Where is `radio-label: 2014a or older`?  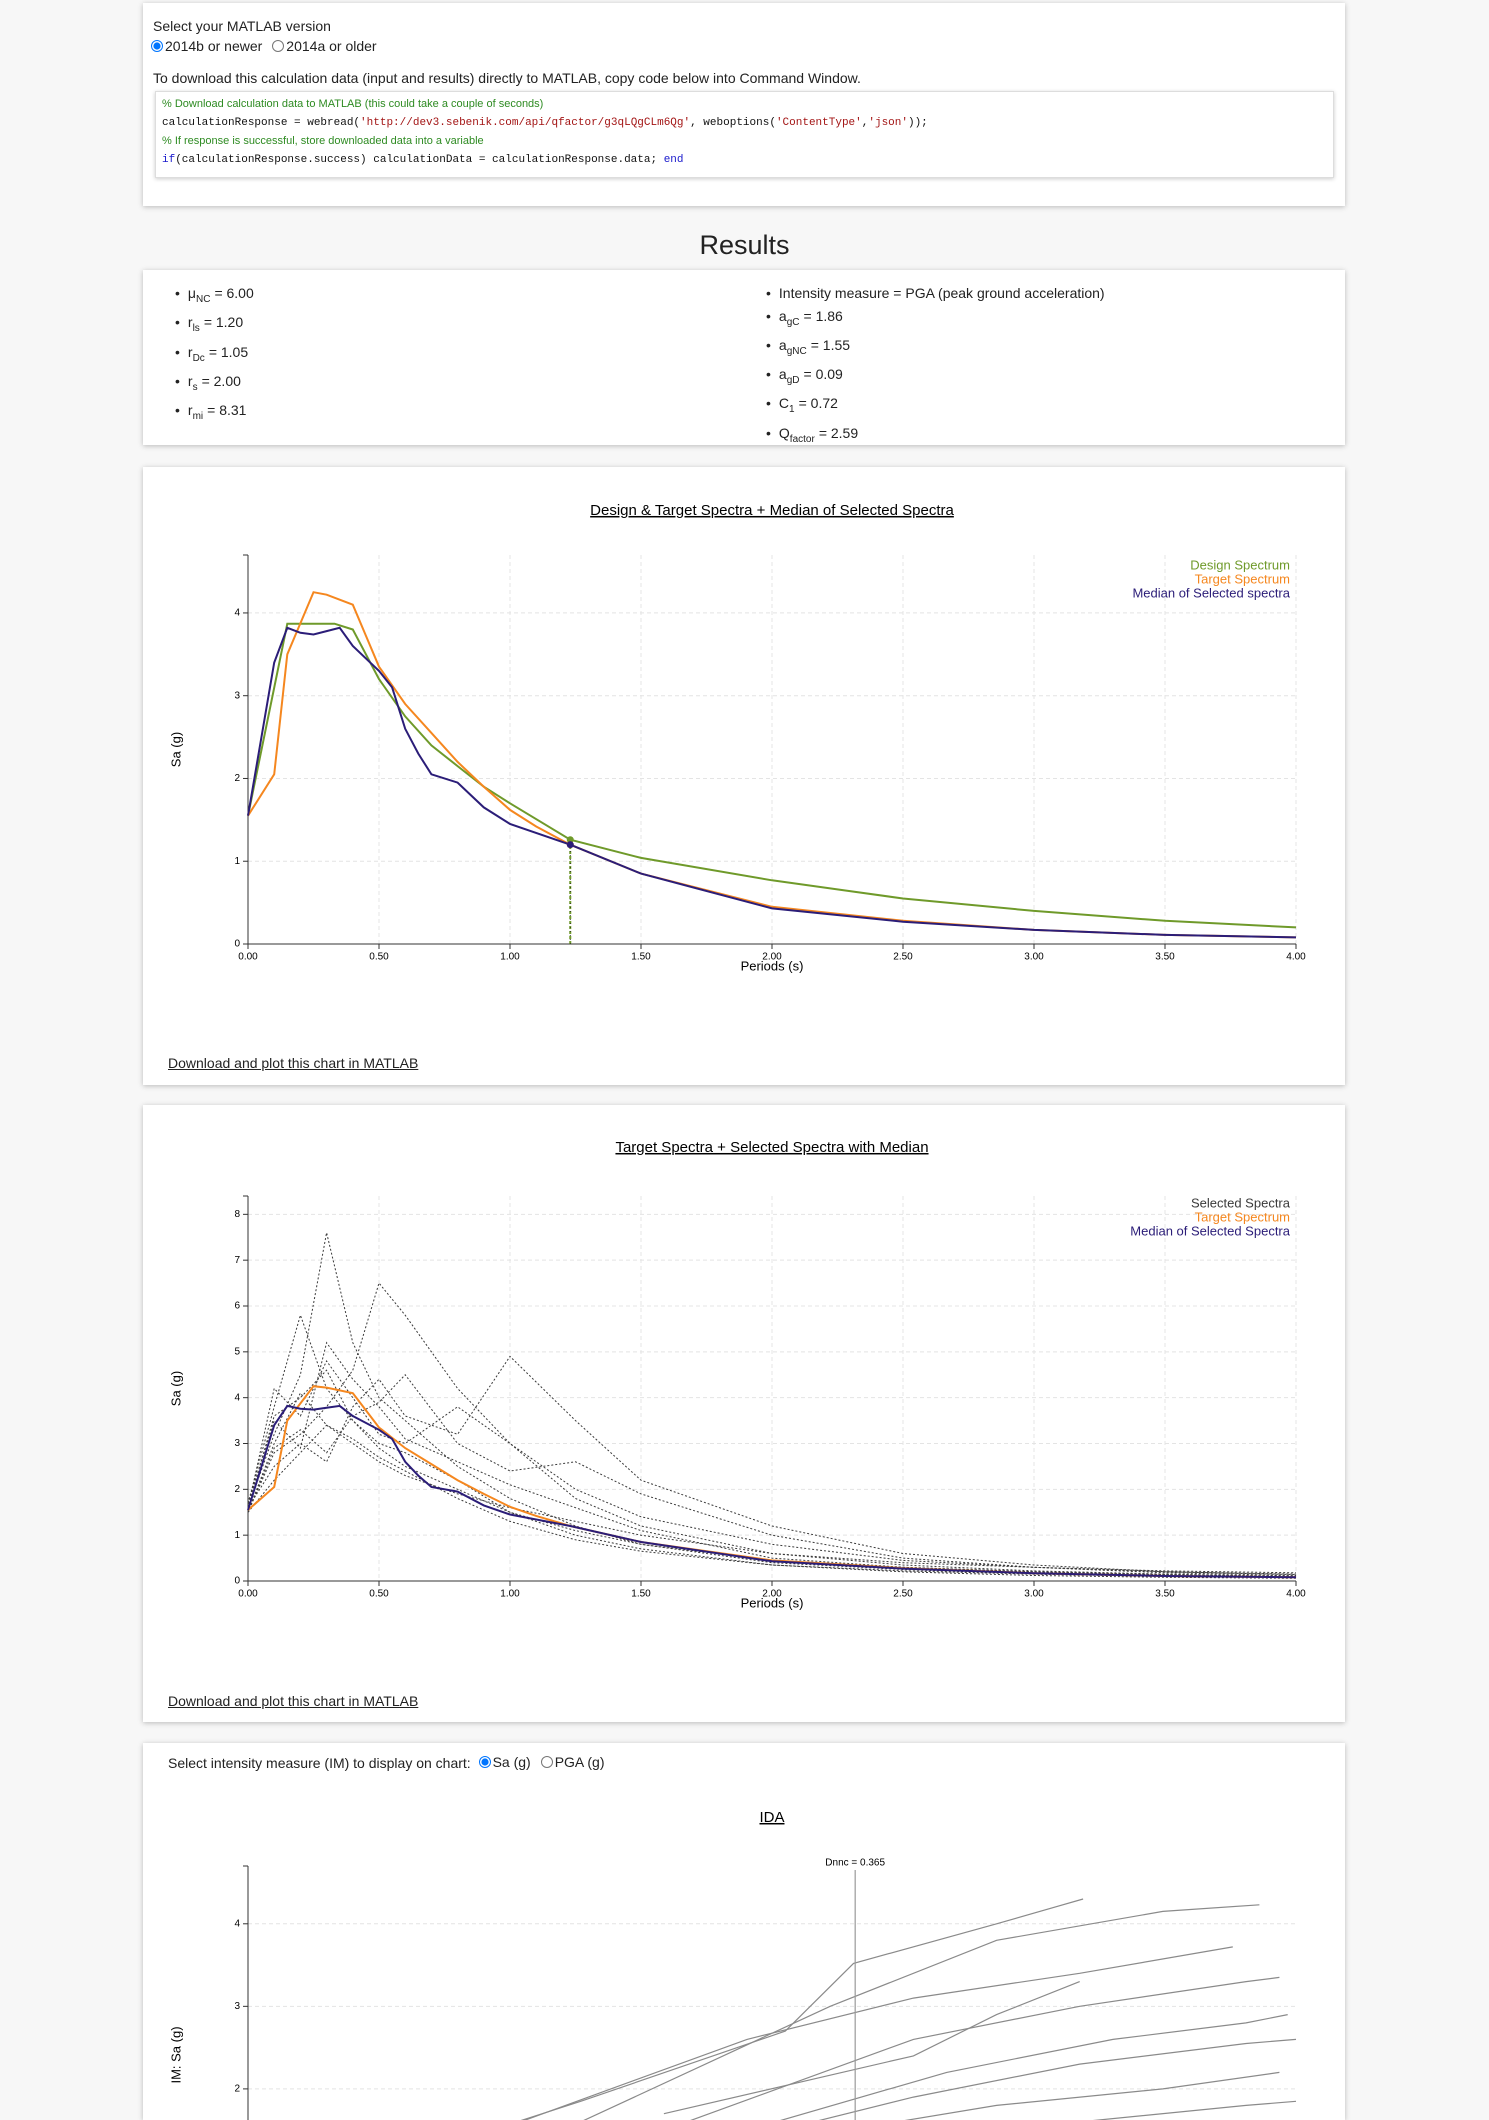
radio-label: 2014a or older is located at coordinates (331, 46).